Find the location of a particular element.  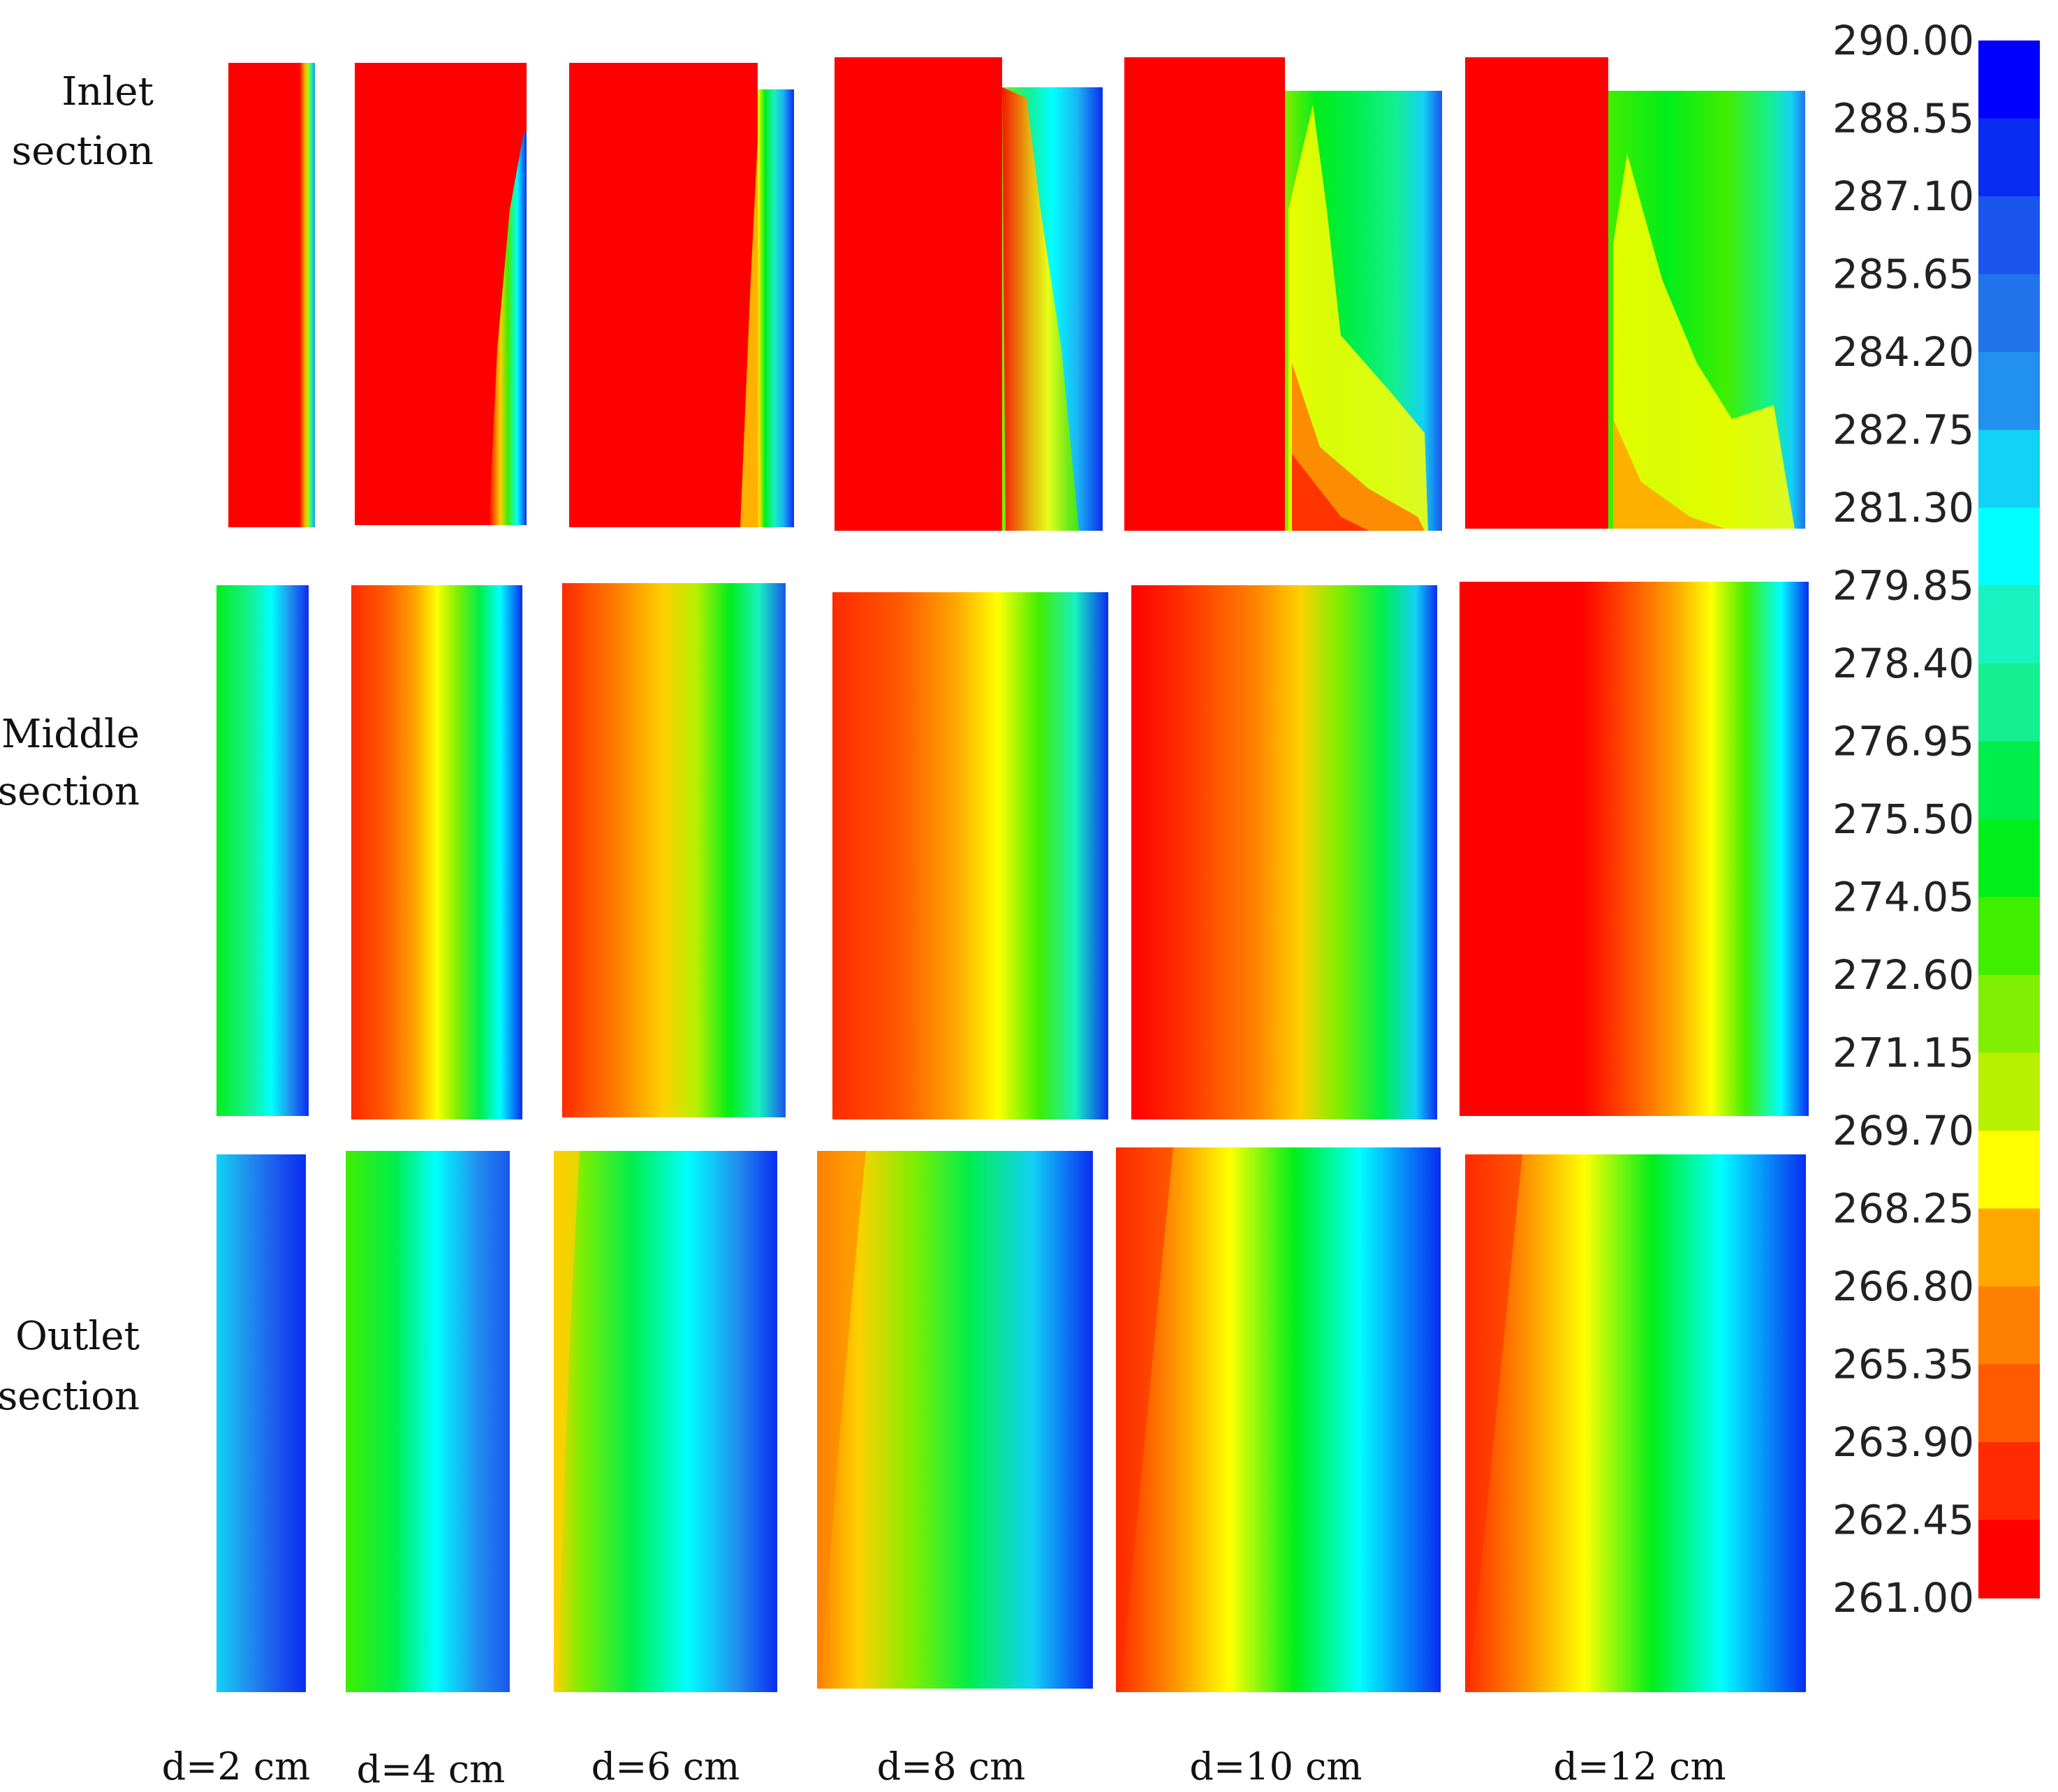

colorbar-tick-label: 275.50 is located at coordinates (1903, 819).